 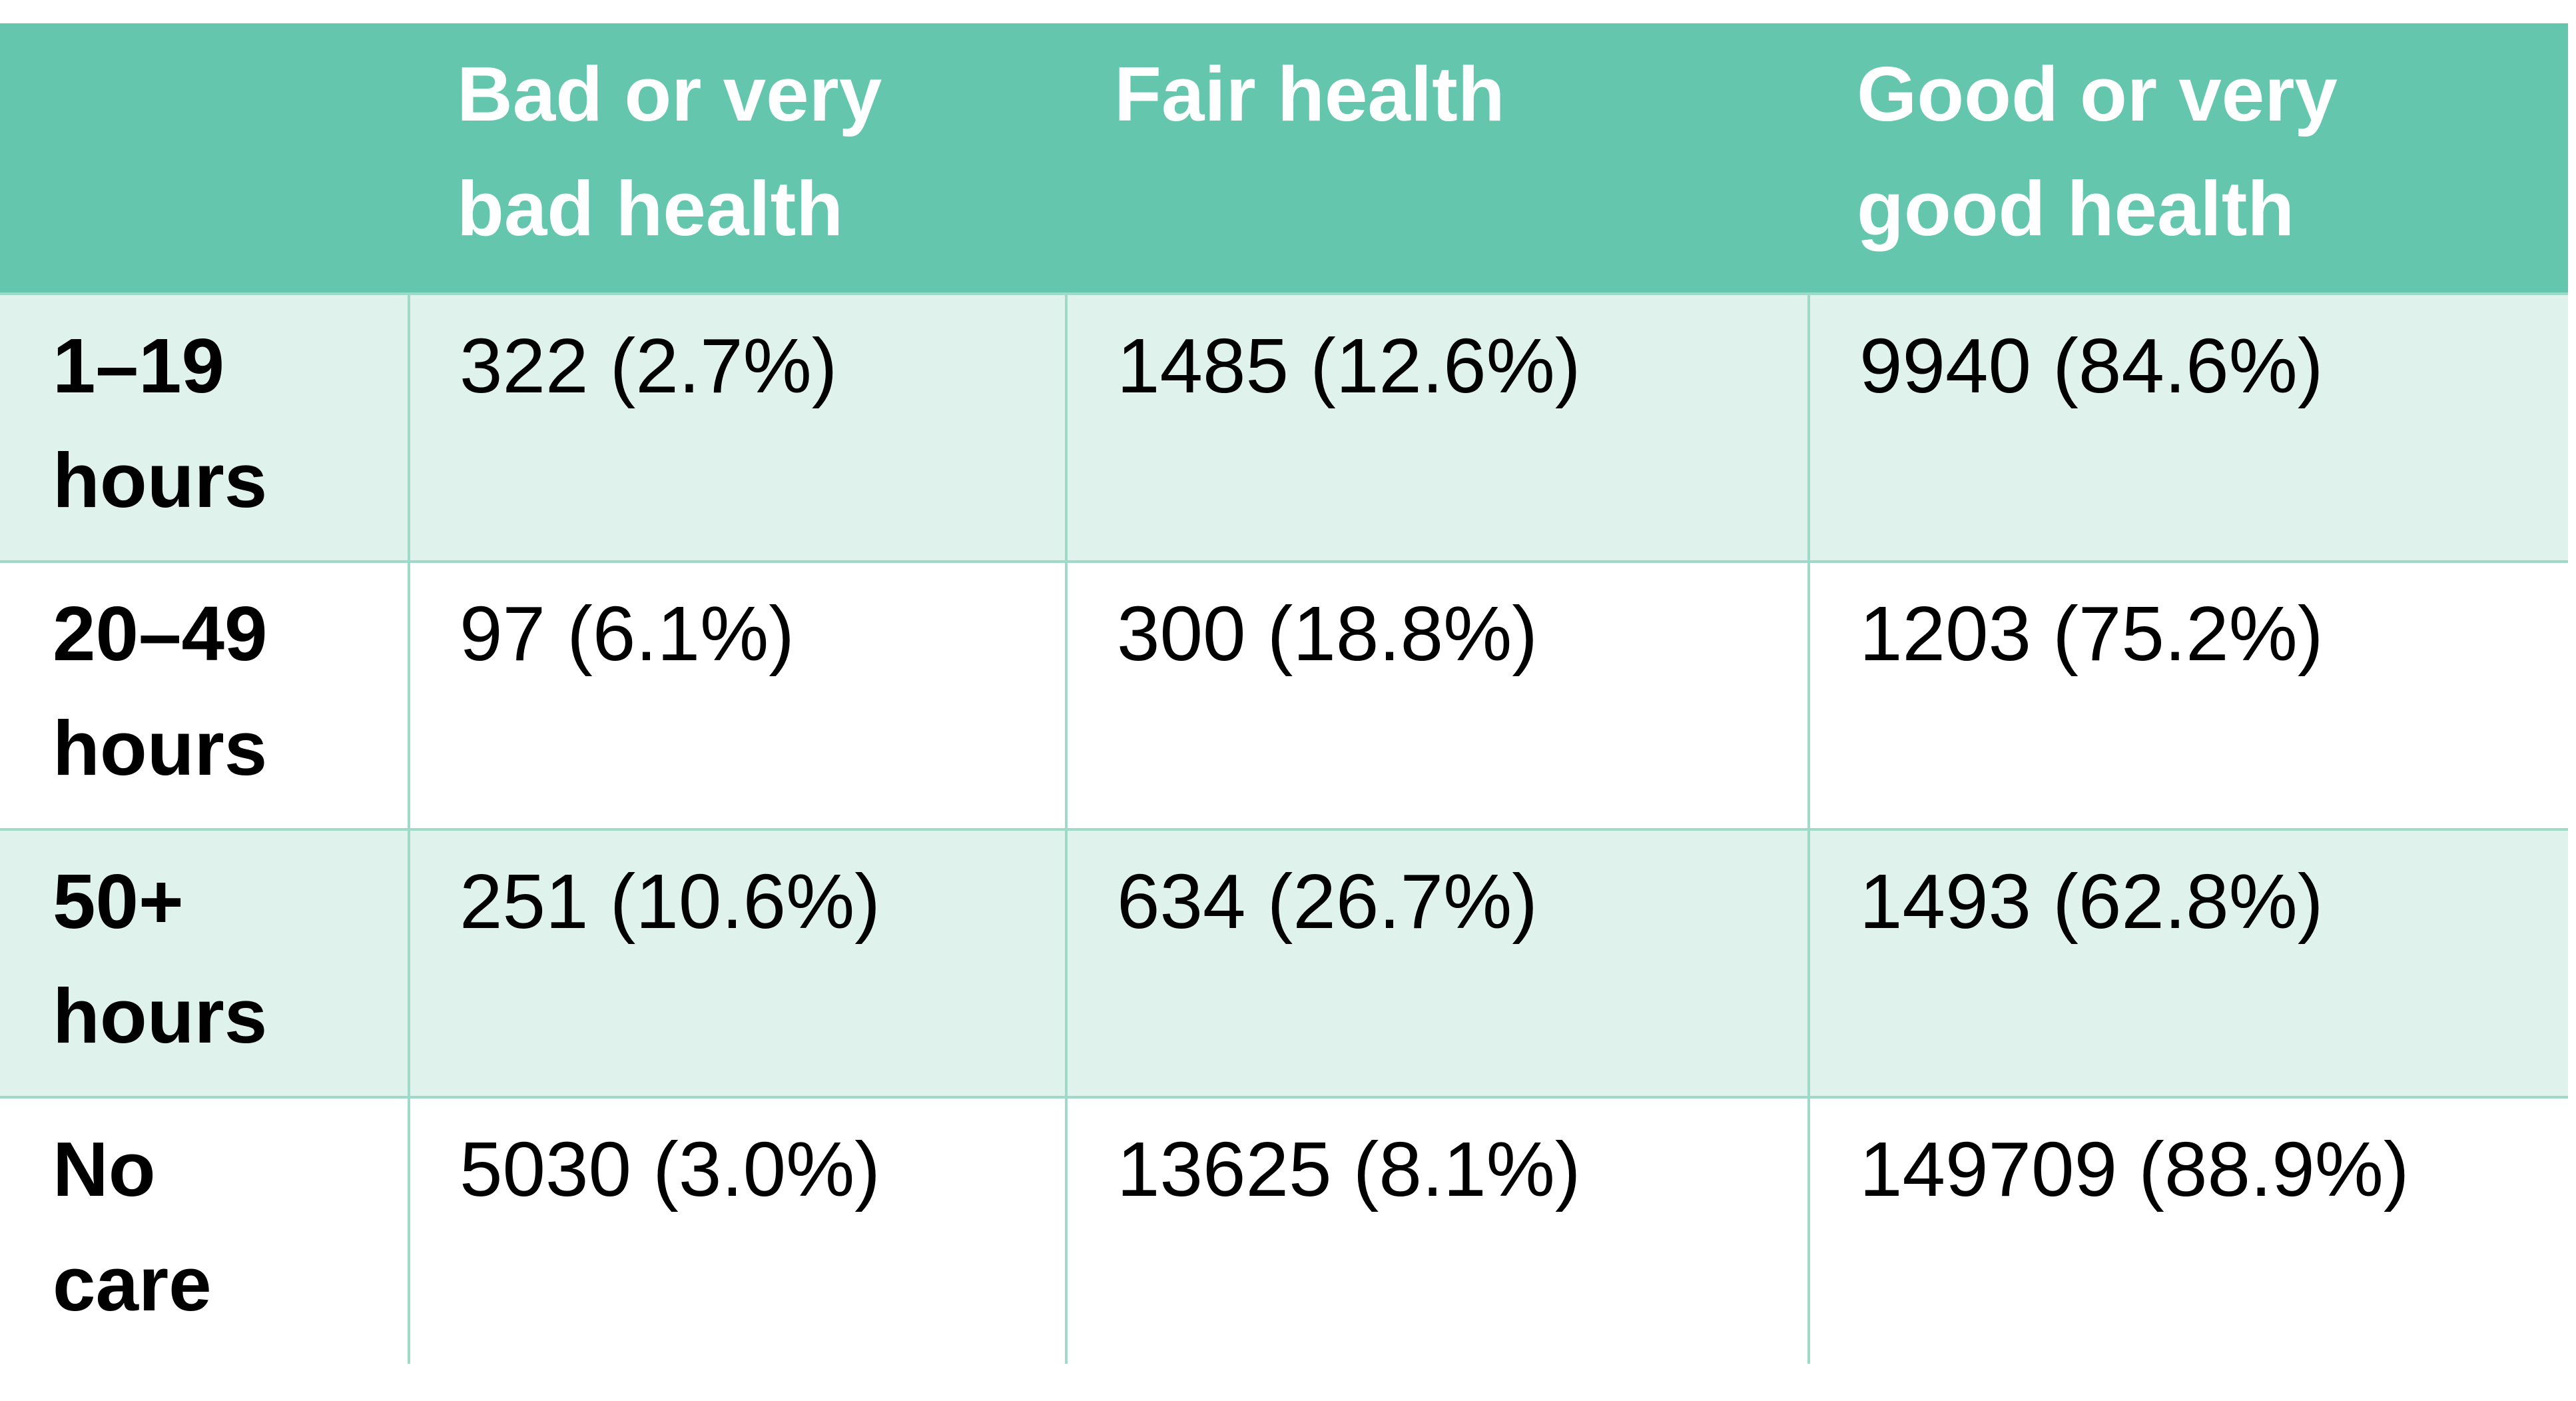 I want to click on cell-text: good health, so click(x=2076, y=208).